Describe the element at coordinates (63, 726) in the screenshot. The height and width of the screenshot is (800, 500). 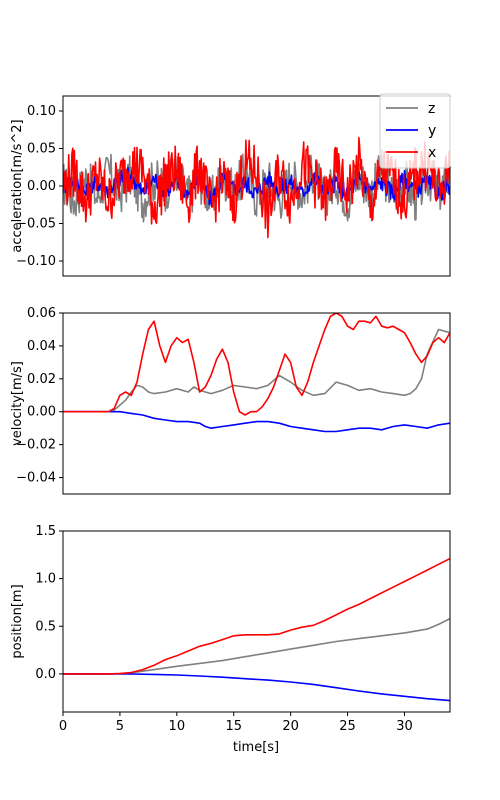
I see `x-tick-label: 0` at that location.